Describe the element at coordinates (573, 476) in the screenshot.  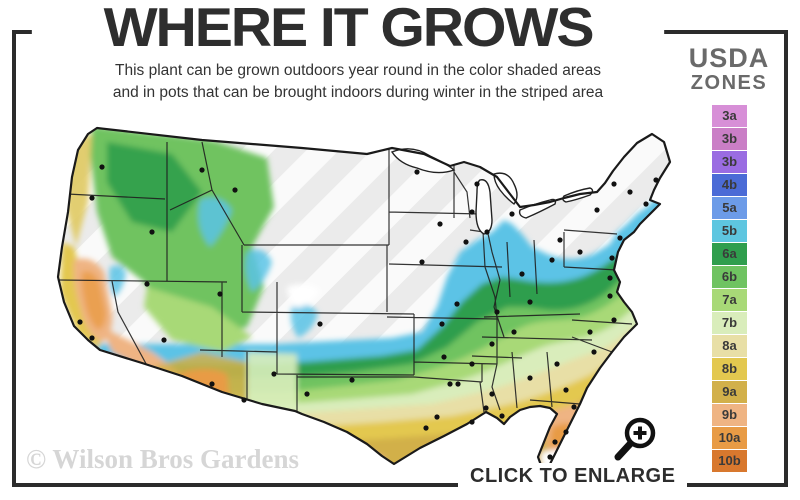
I see `click-to-enlarge-label: CLICK TO ENLARGE` at that location.